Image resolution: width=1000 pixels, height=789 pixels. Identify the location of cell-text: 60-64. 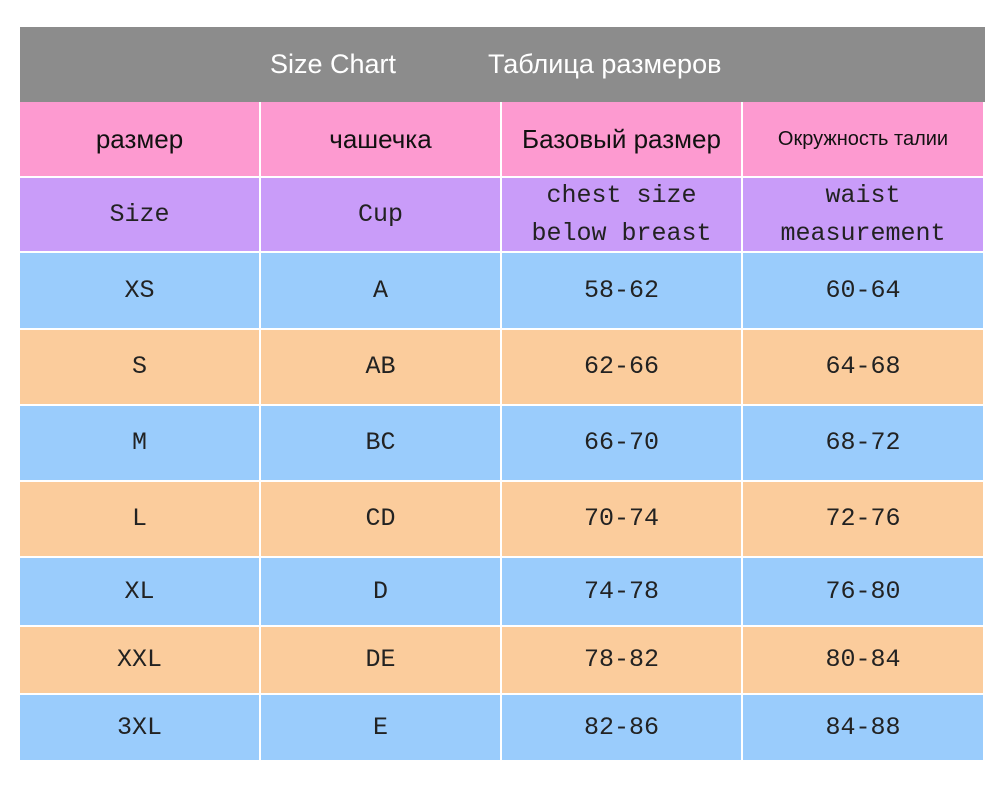
(863, 290).